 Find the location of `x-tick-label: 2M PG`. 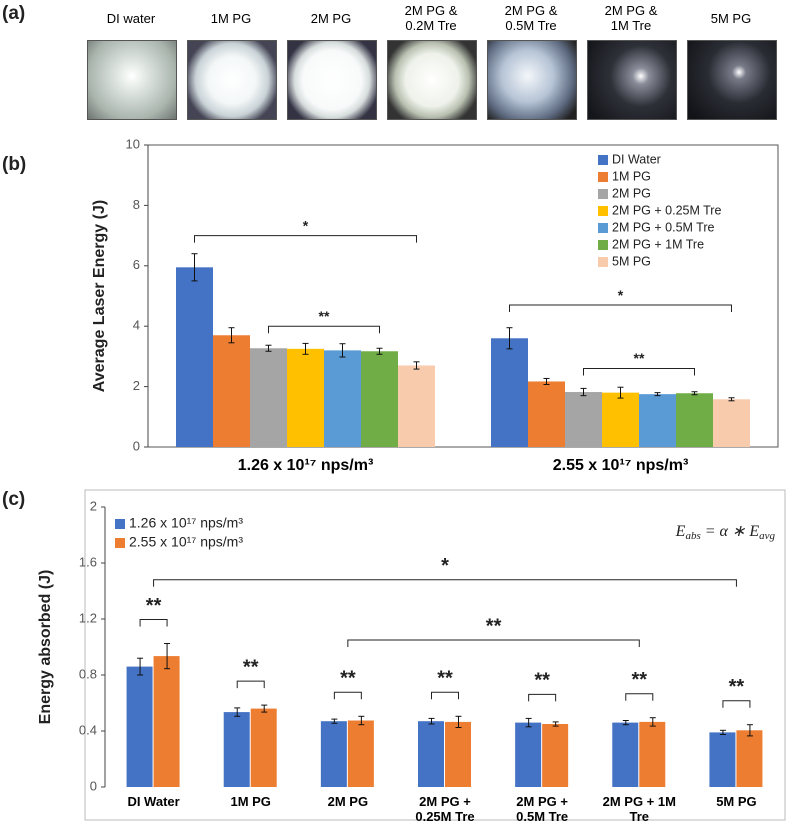

x-tick-label: 2M PG is located at coordinates (348, 801).